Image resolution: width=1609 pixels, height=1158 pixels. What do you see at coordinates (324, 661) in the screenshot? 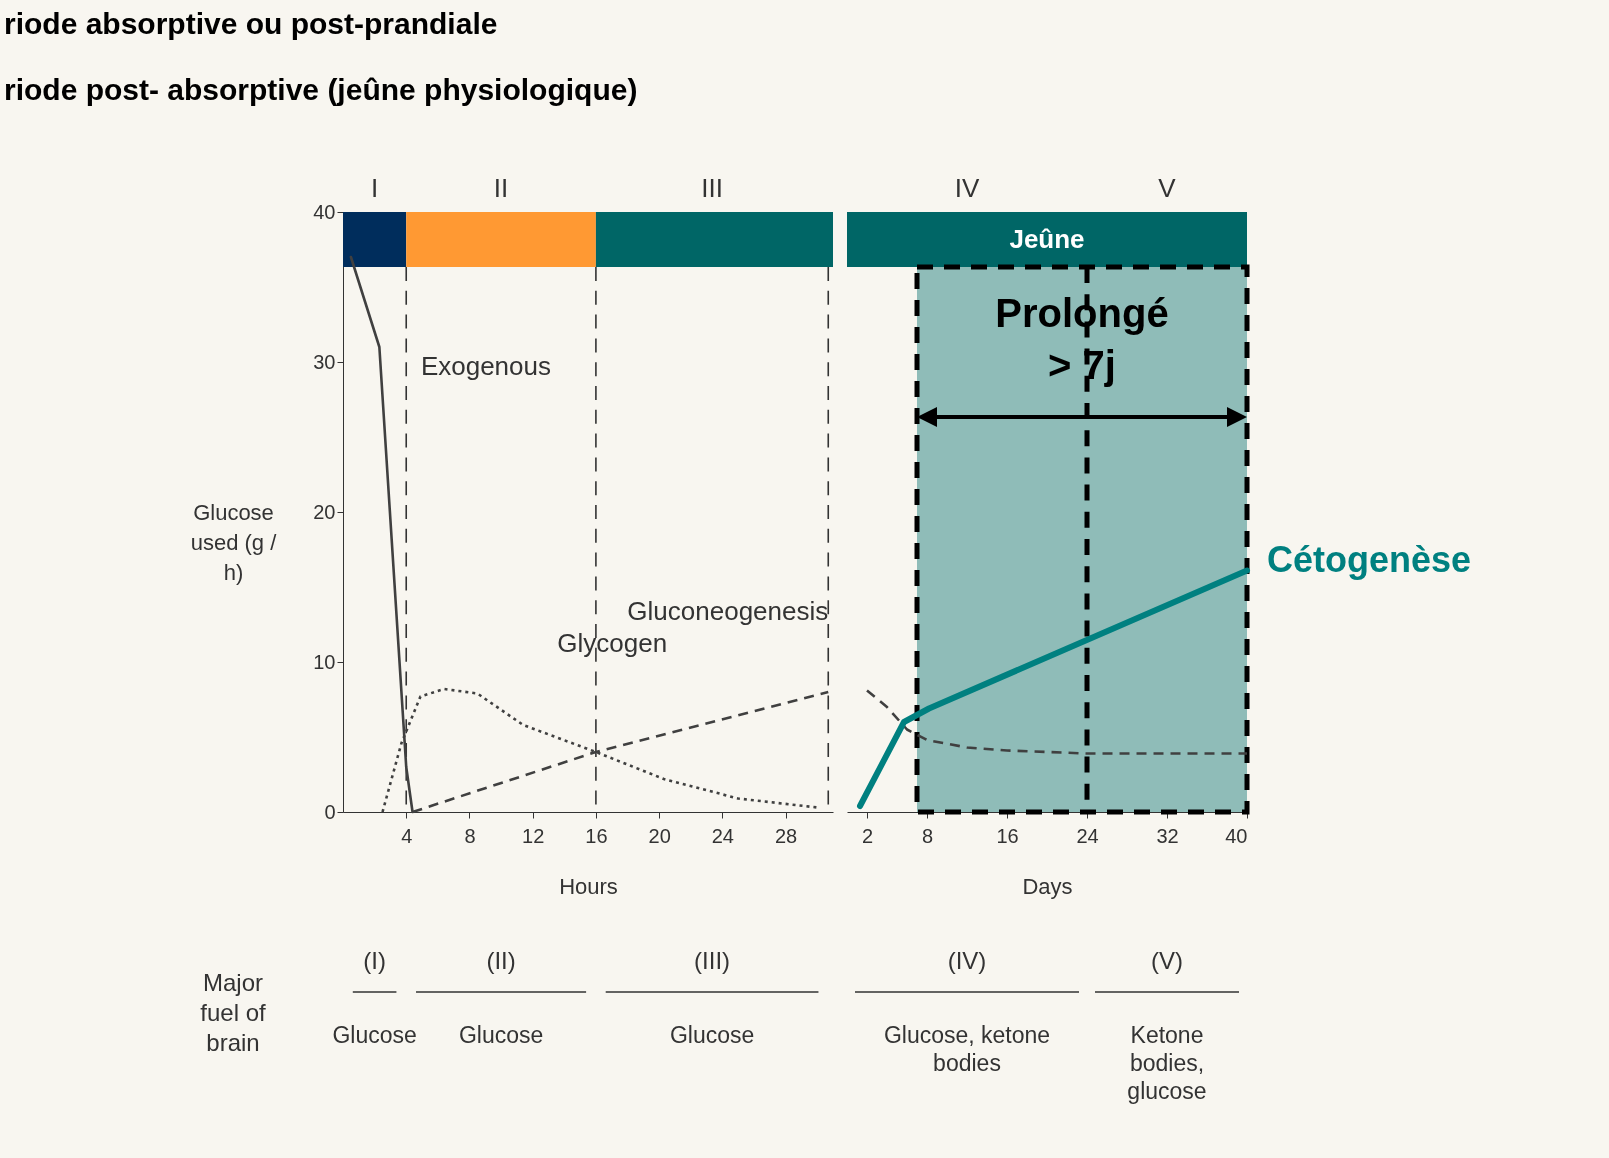
I see `y-tick-label: 10` at bounding box center [324, 661].